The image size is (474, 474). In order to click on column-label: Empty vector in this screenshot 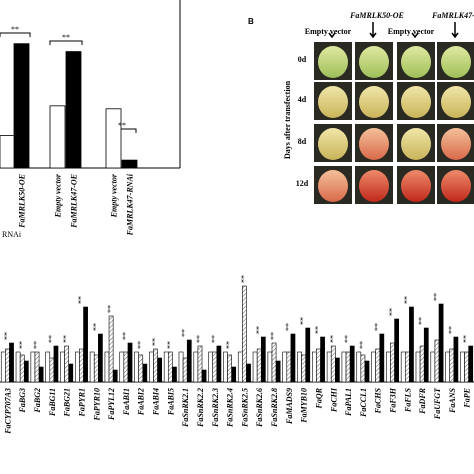, I will do `click(328, 31)`.